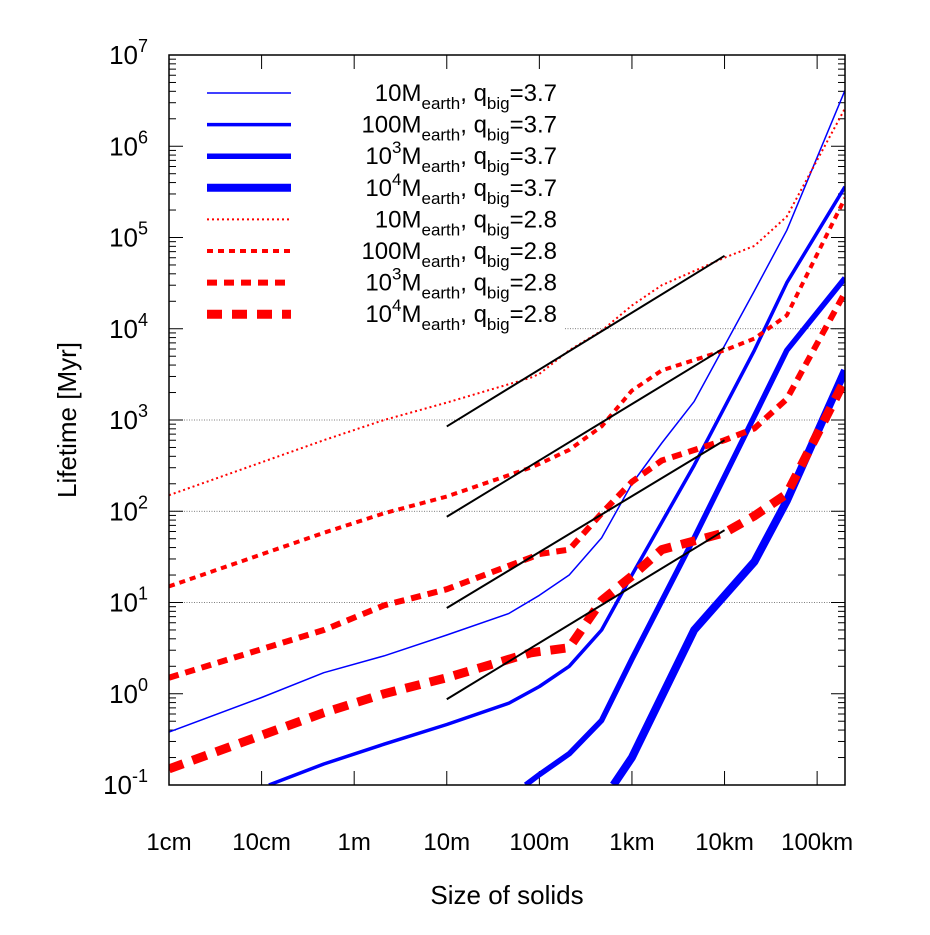 Image resolution: width=930 pixels, height=935 pixels. I want to click on y-tick-label: 10⁷, so click(128, 53).